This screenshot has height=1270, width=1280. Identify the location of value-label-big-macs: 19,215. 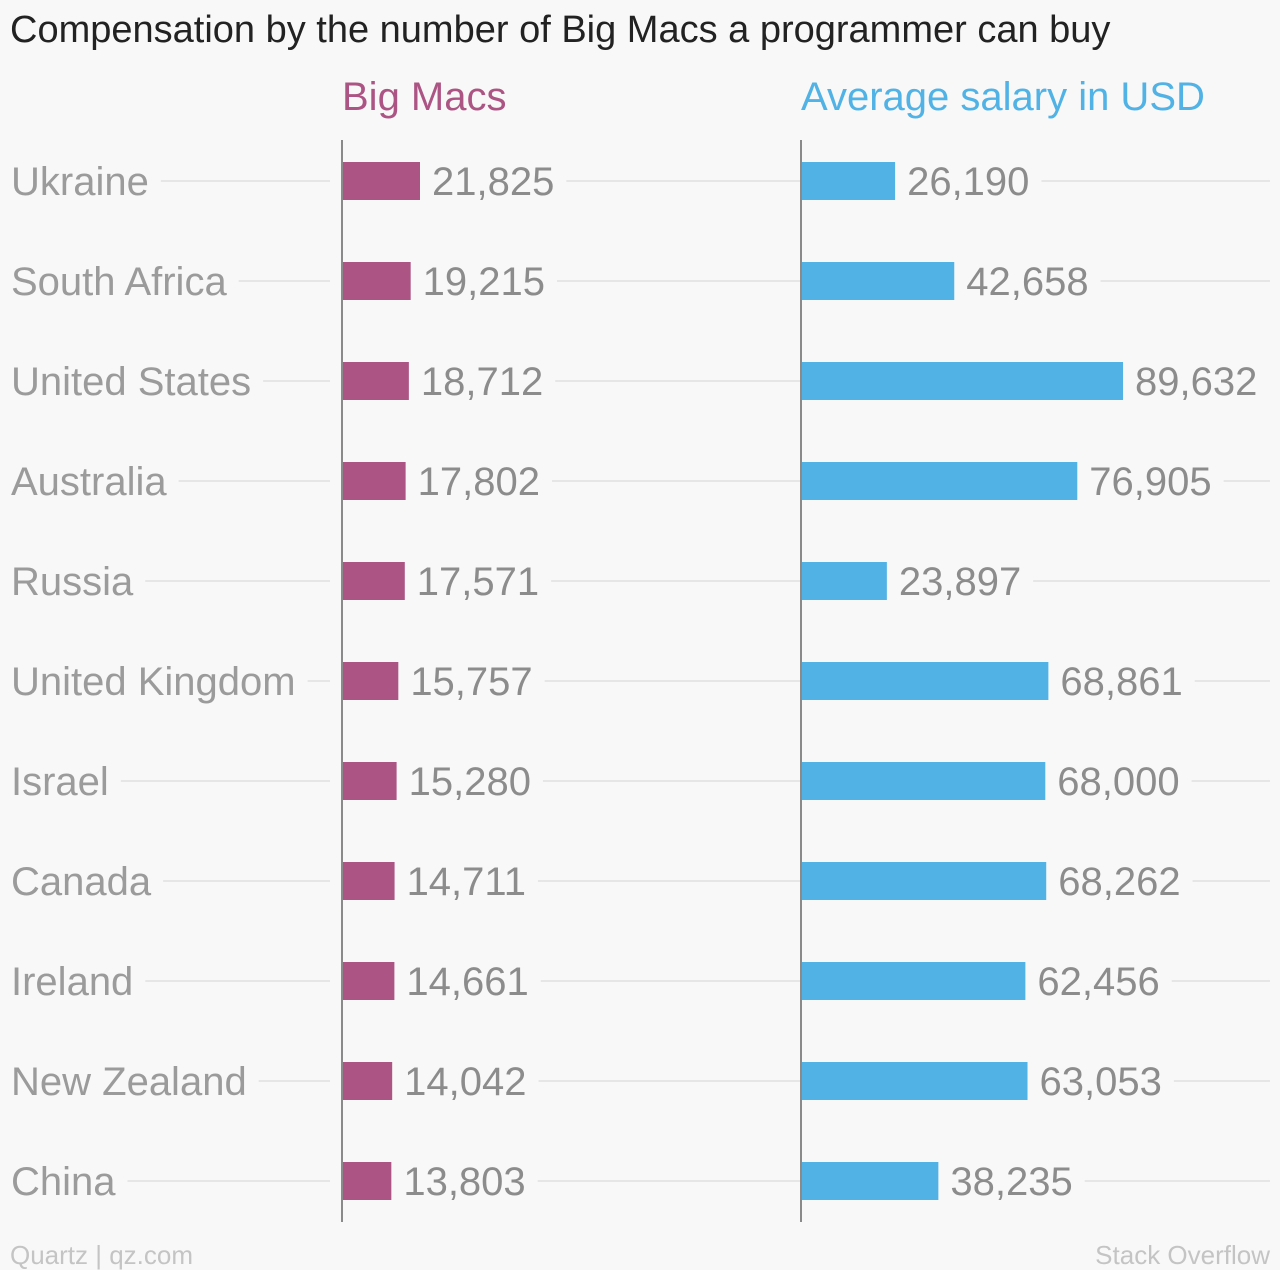
(484, 282).